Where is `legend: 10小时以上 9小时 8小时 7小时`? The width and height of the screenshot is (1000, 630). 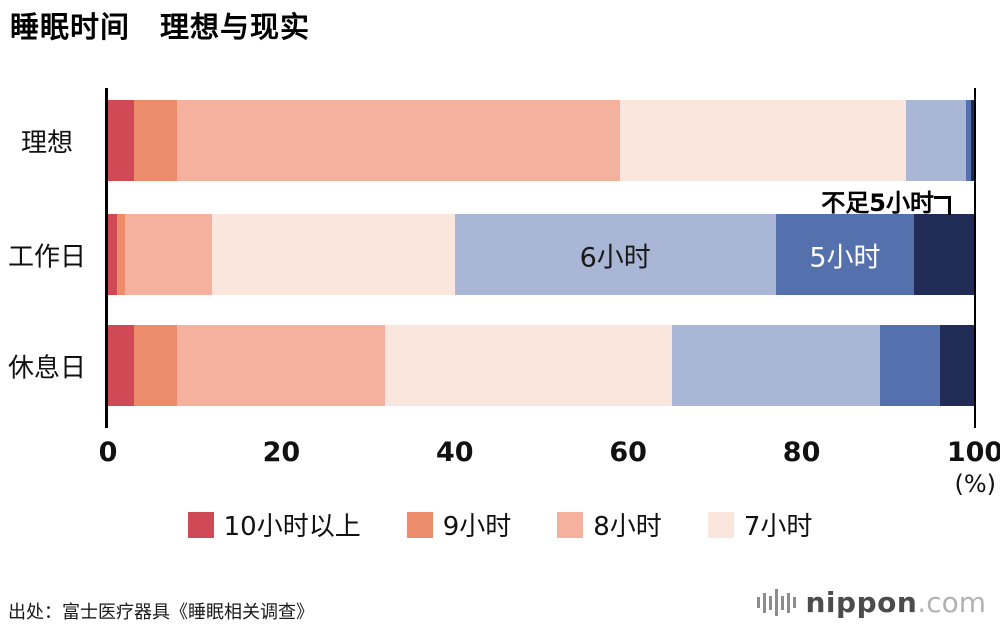 legend: 10小时以上 9小时 8小时 7小时 is located at coordinates (500, 524).